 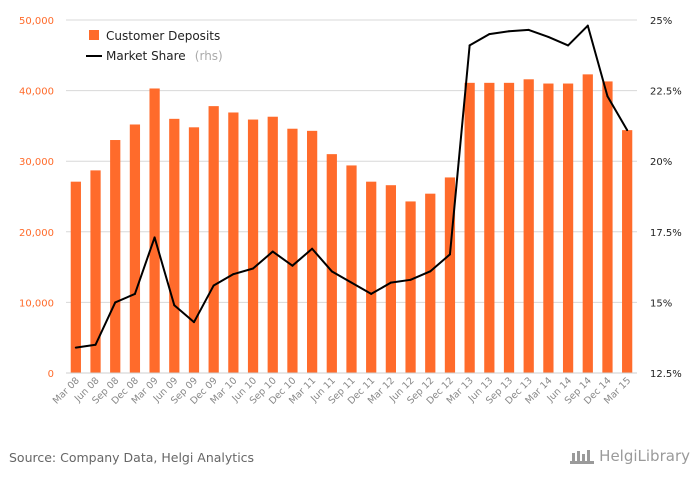 What do you see at coordinates (36, 92) in the screenshot?
I see `y-left-tick-label: 40,000` at bounding box center [36, 92].